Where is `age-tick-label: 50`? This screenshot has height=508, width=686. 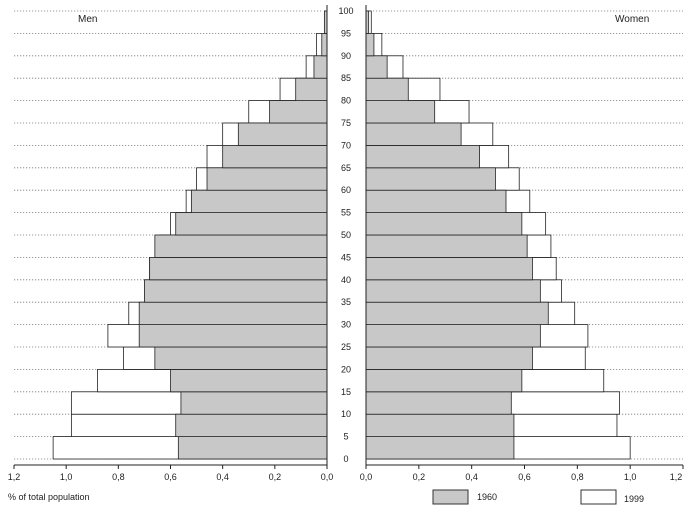
age-tick-label: 50 is located at coordinates (346, 235).